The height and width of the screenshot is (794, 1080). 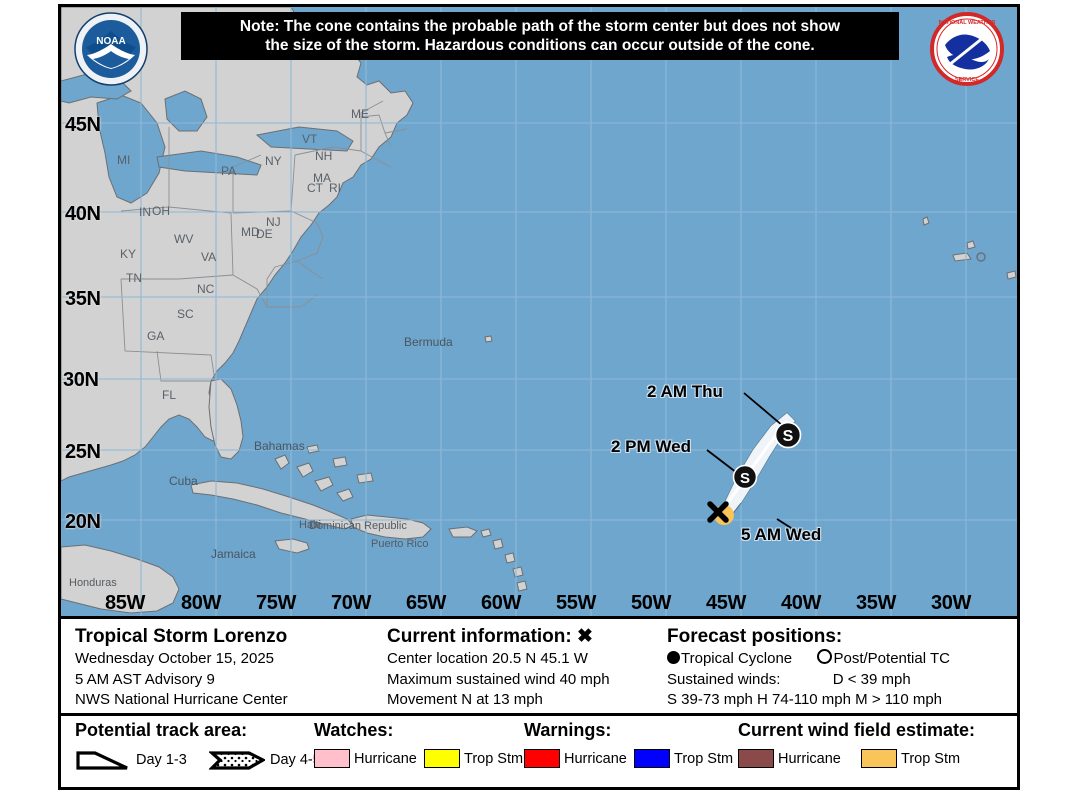 What do you see at coordinates (488, 339) in the screenshot?
I see `bermuda-island` at bounding box center [488, 339].